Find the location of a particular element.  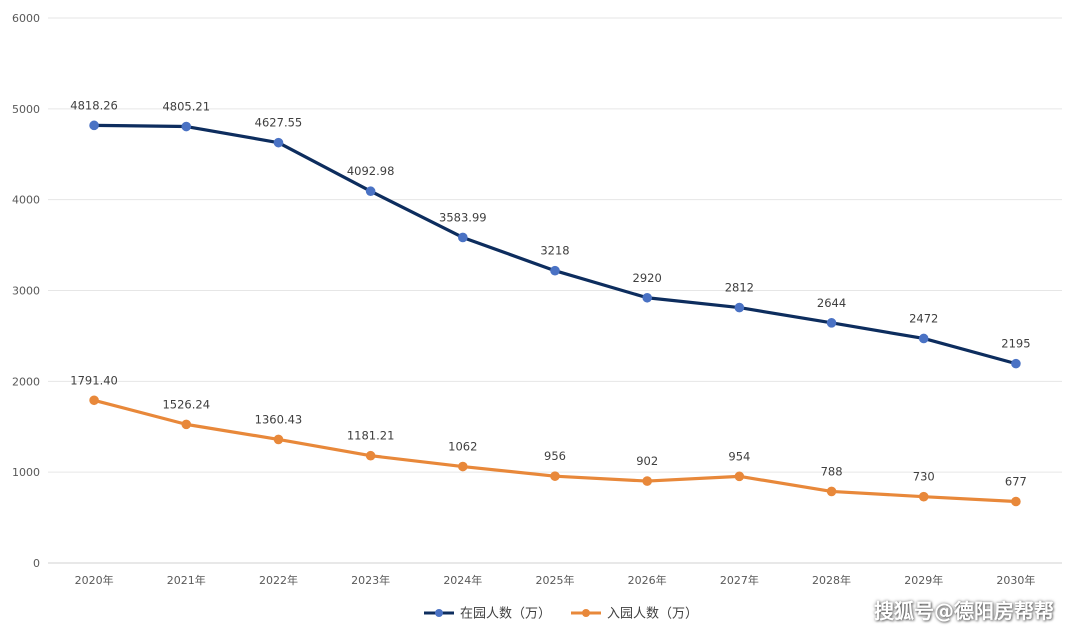

y-tick-label: 5000 is located at coordinates (26, 109).